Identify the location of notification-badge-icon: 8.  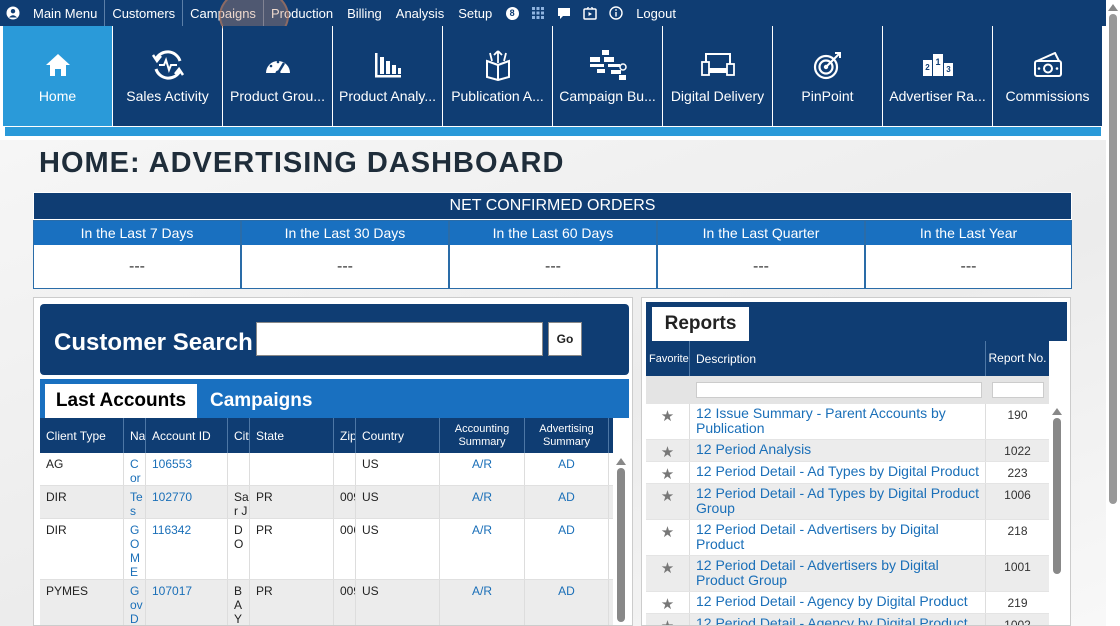
(512, 13).